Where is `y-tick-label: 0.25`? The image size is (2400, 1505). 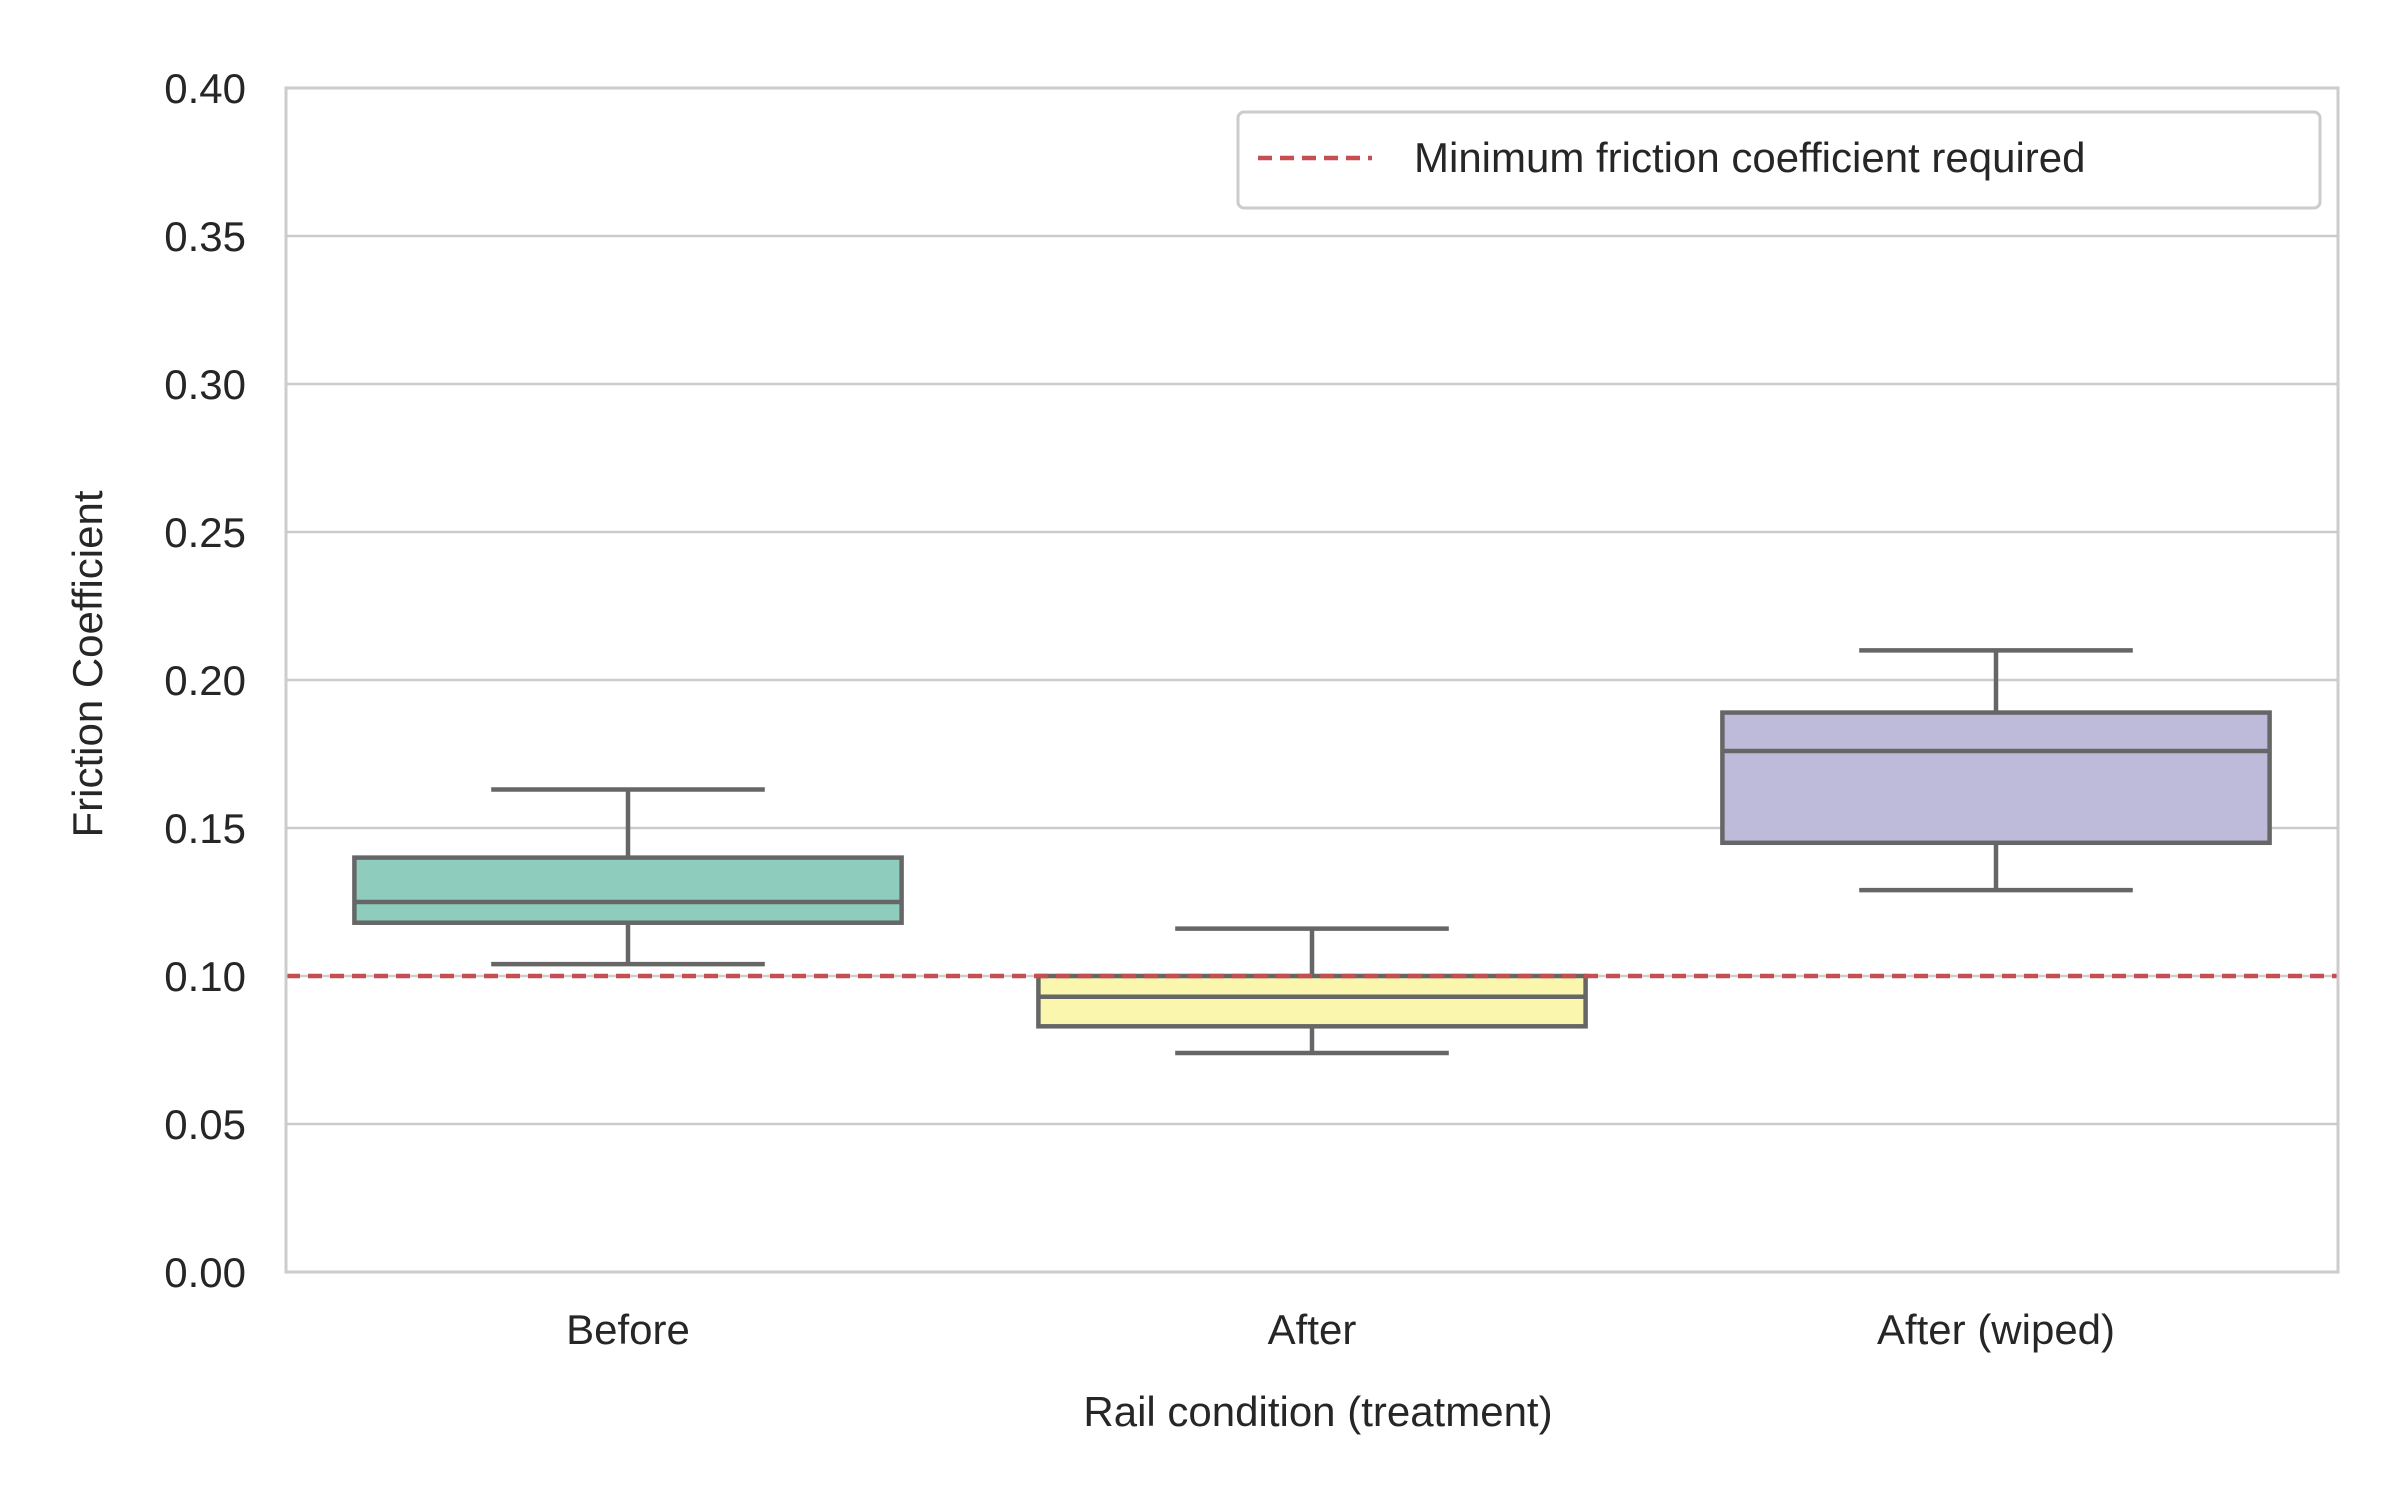
y-tick-label: 0.25 is located at coordinates (205, 532).